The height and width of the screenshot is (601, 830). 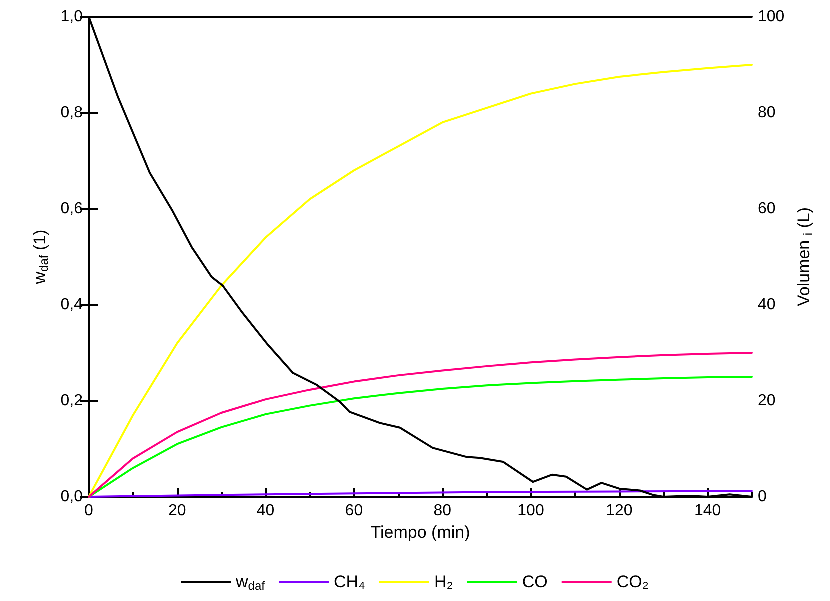 I want to click on legend-label: CH₄, so click(x=350, y=582).